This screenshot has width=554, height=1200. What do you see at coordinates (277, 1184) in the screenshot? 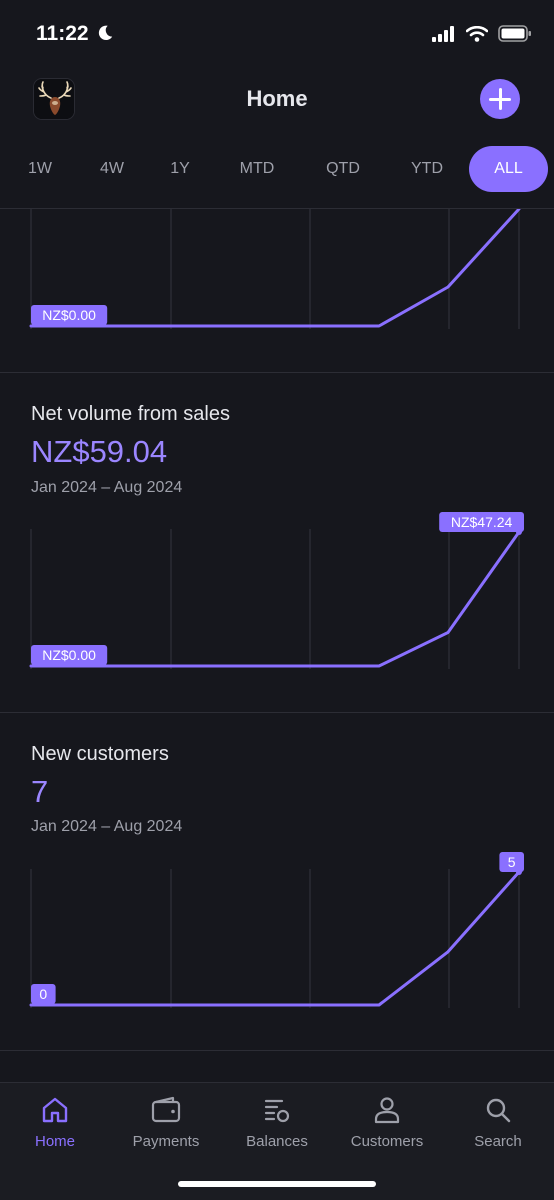
I see `home-indicator` at bounding box center [277, 1184].